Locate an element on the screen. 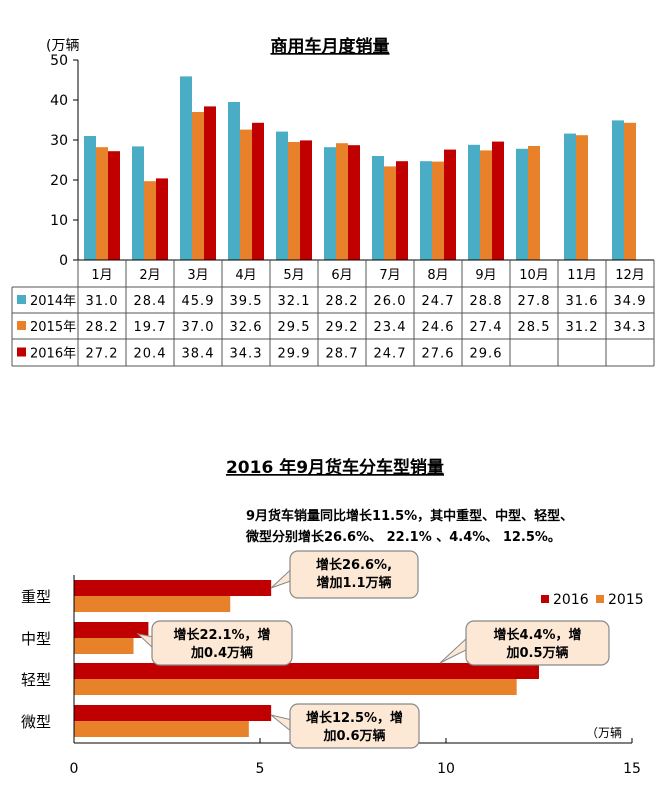  chart1-y-tick-label: 40 is located at coordinates (59, 101).